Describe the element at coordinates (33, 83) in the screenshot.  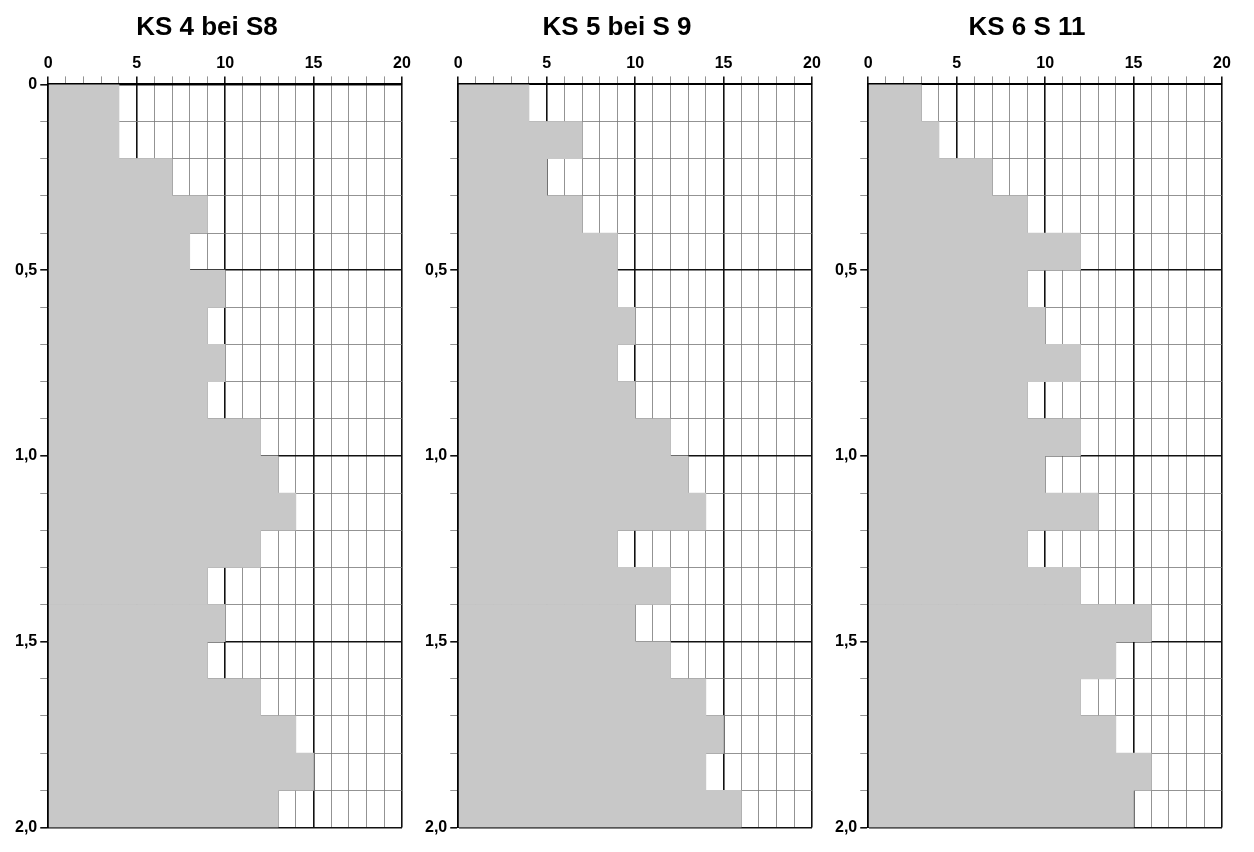
I see `y-tick-label: 0` at that location.